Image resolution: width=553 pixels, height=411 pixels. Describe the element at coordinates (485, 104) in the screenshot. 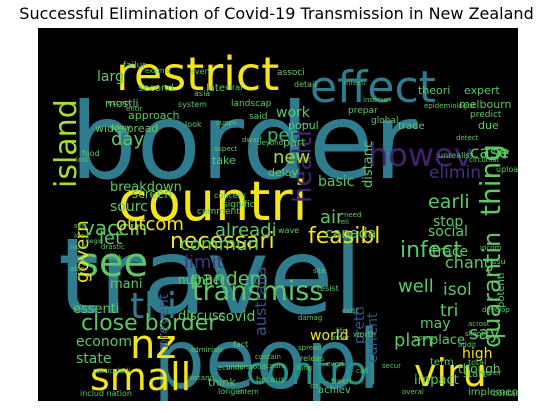

I see `word-melbourn: melbourn` at that location.